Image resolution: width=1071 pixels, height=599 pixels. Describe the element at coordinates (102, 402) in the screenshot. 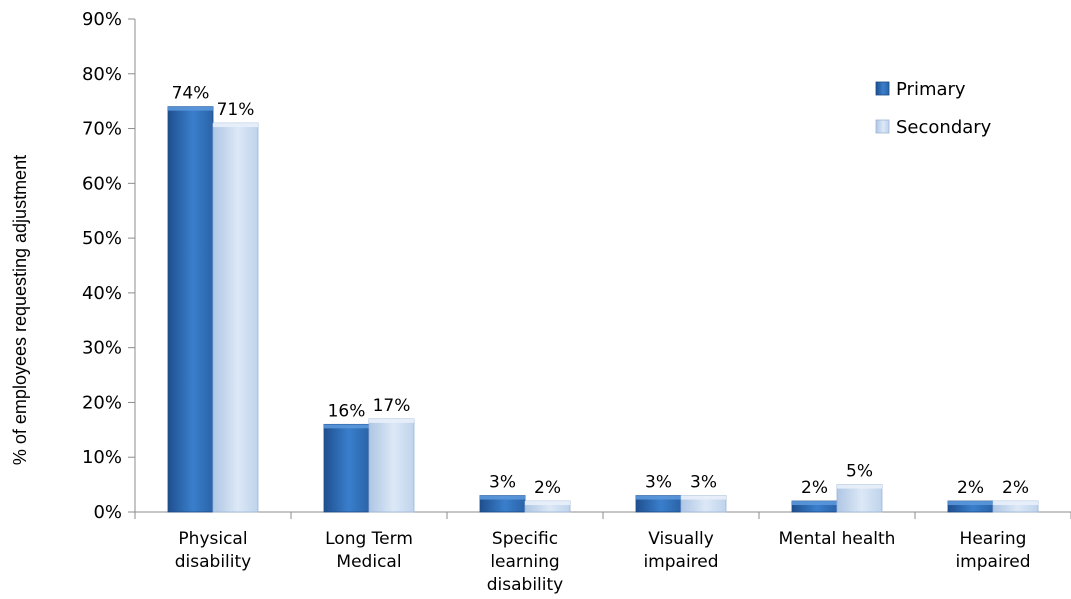

I see `y-tick-label: 20%` at that location.